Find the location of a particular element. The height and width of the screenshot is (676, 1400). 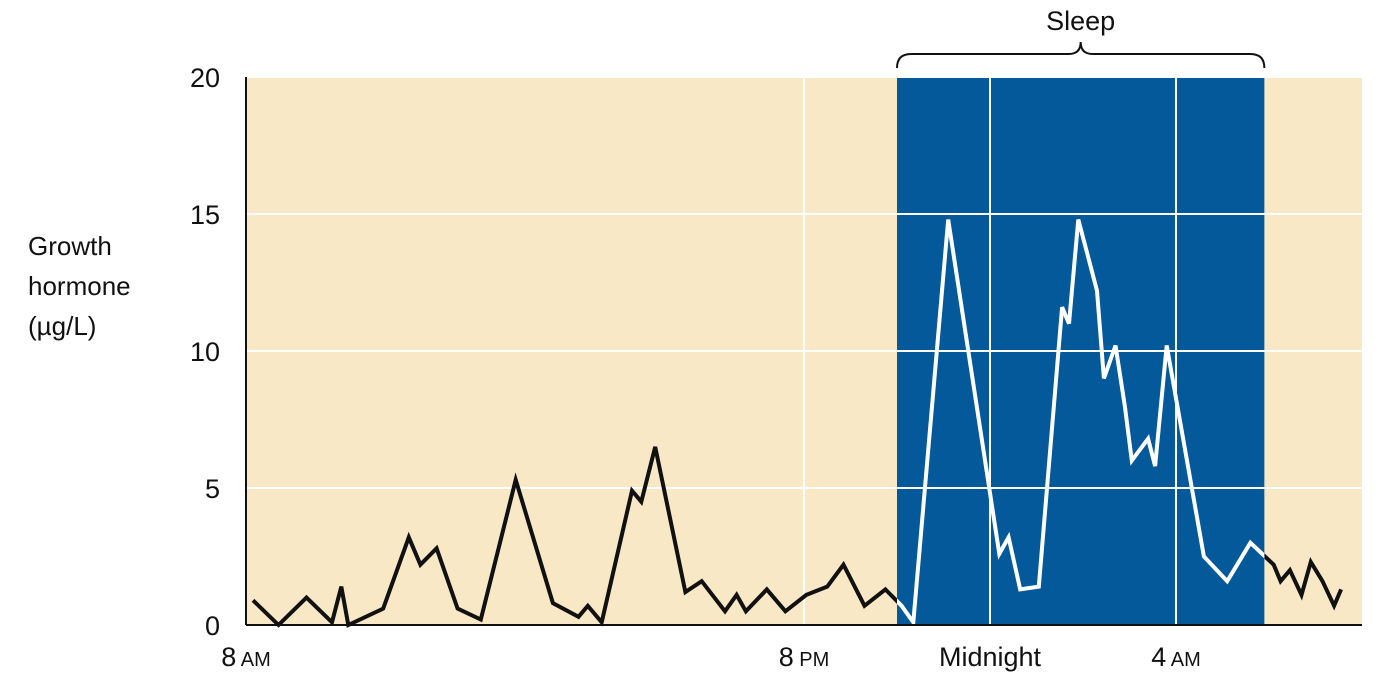

y-axis-label-line-2: hormone is located at coordinates (79, 286).